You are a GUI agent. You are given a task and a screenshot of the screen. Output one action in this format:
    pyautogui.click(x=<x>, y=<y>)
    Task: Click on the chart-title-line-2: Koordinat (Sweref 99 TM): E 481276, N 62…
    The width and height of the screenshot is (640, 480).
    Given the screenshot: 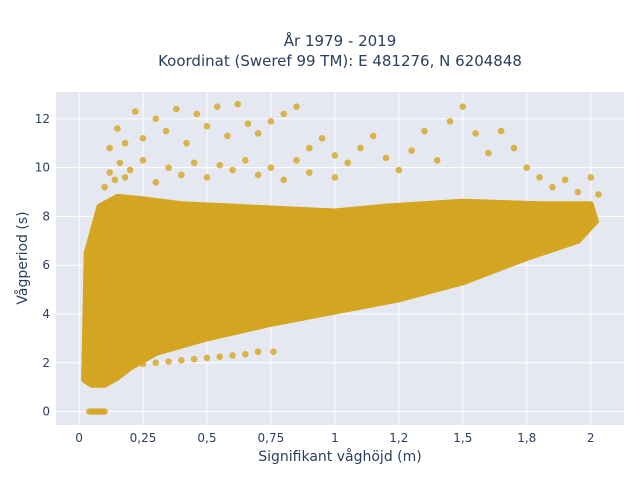 What is the action you would take?
    pyautogui.click(x=340, y=61)
    